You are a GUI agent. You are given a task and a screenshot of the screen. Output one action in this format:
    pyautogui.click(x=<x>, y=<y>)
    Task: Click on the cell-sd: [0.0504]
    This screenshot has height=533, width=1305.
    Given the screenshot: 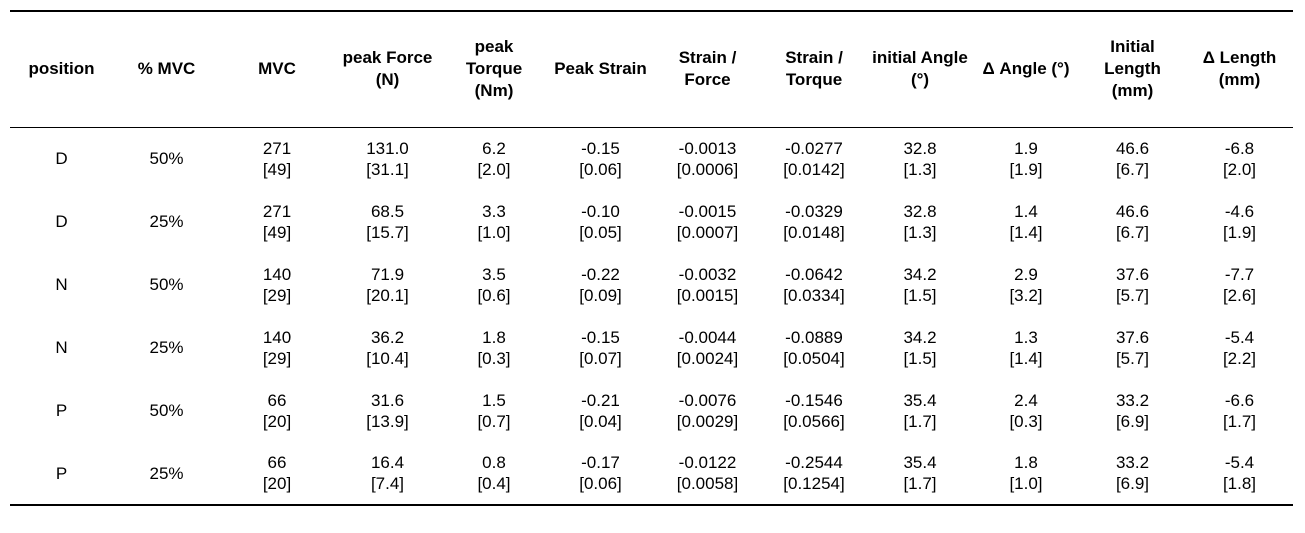 What is the action you would take?
    pyautogui.click(x=814, y=358)
    